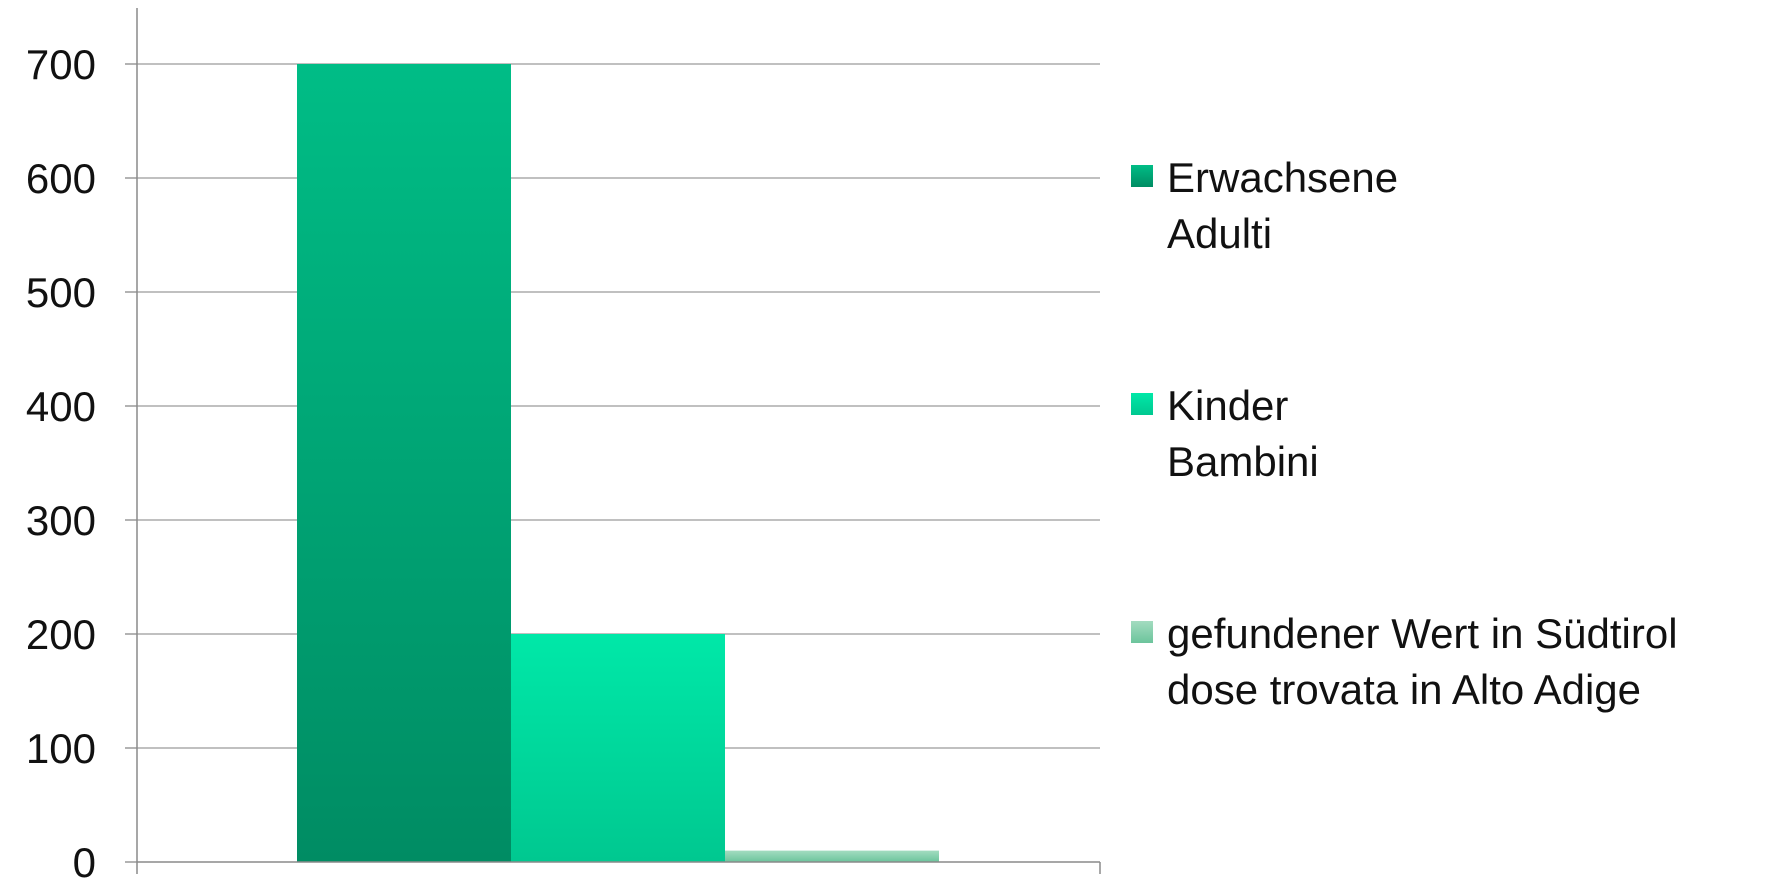 Image resolution: width=1765 pixels, height=885 pixels. I want to click on y-tick-label-200: 200, so click(61, 634).